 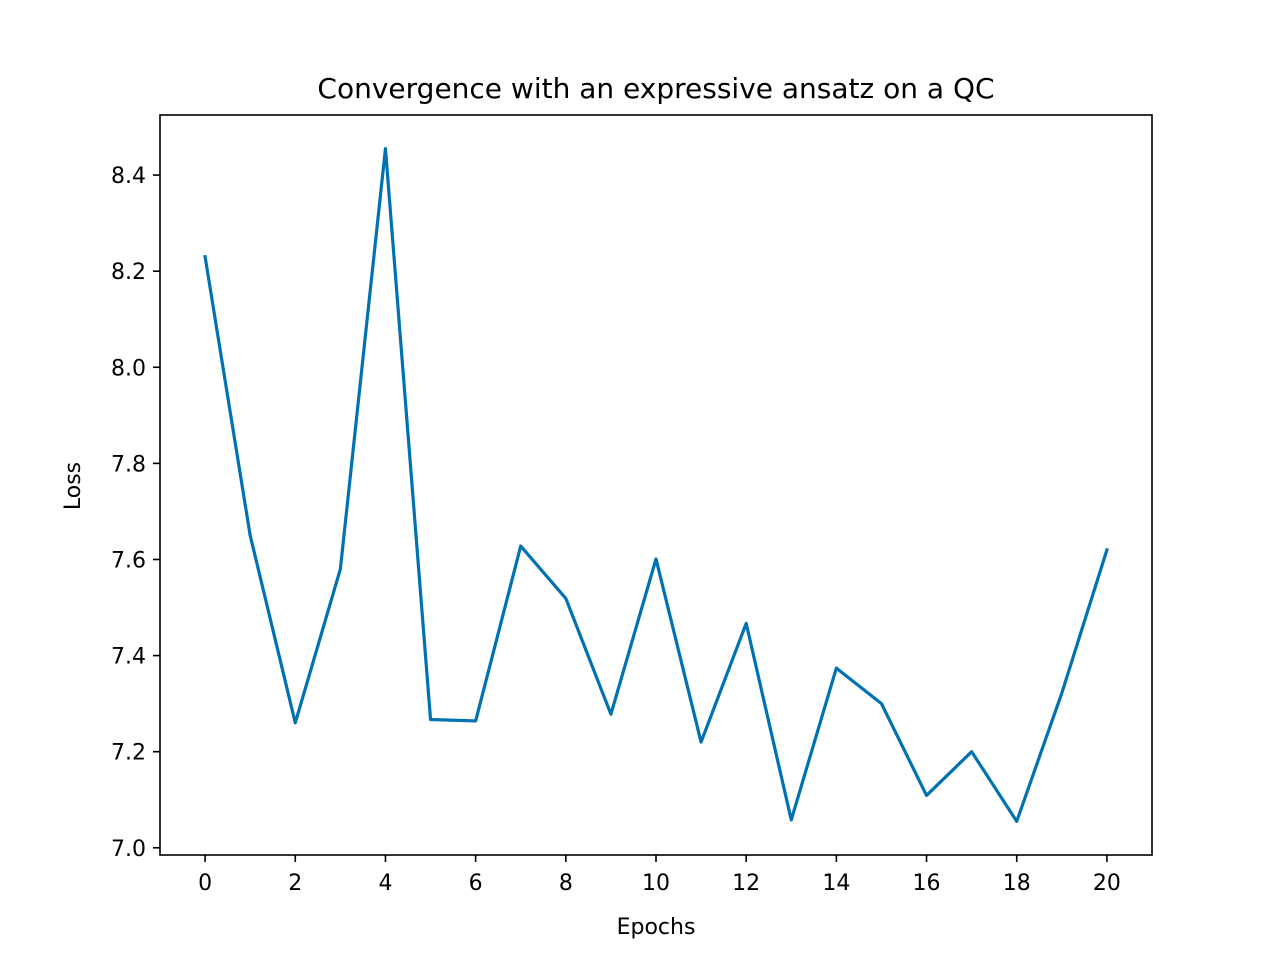 I want to click on x-tick-label: 8, so click(x=566, y=883).